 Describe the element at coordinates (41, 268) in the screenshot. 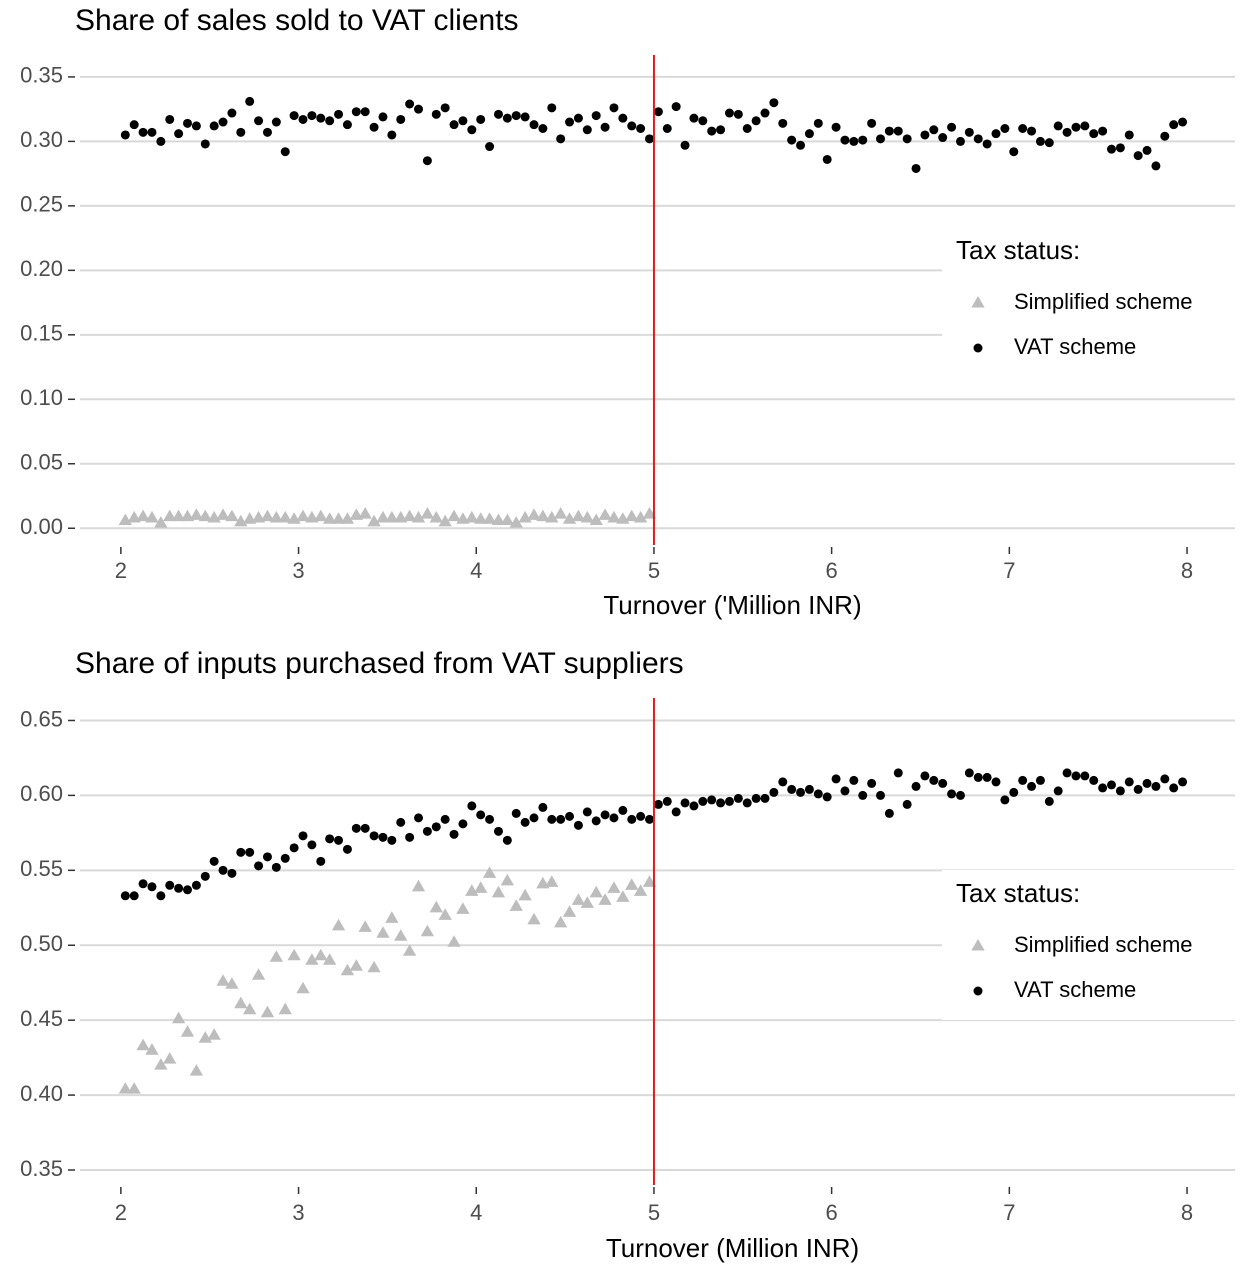

I see `y-tick-label: 0.20` at that location.